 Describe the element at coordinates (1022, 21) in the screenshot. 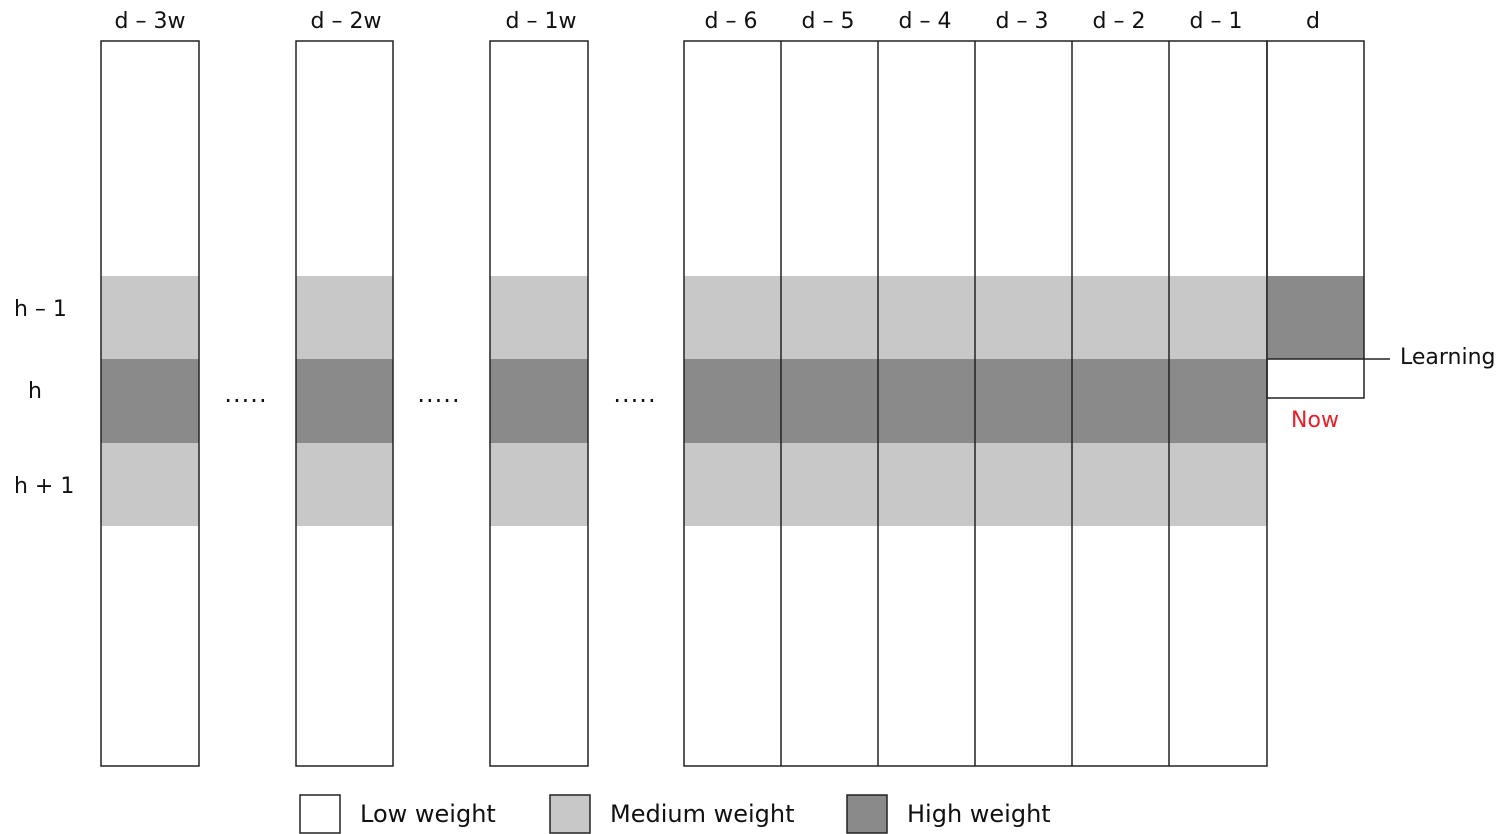

I see `column-label: d – 3` at that location.